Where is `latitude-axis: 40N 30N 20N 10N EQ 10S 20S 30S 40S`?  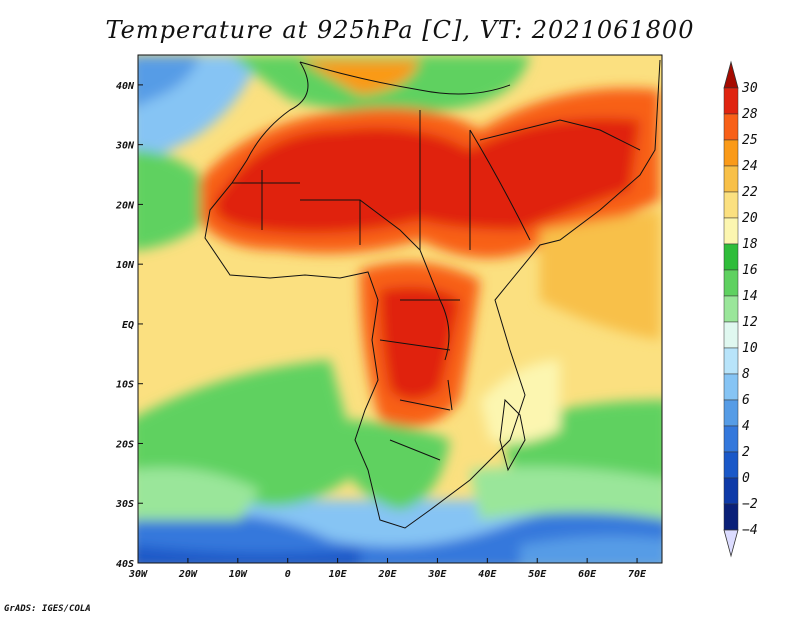
latitude-axis: 40N 30N 20N 10N EQ 10S 20S 30S 40S is located at coordinates (129, 325).